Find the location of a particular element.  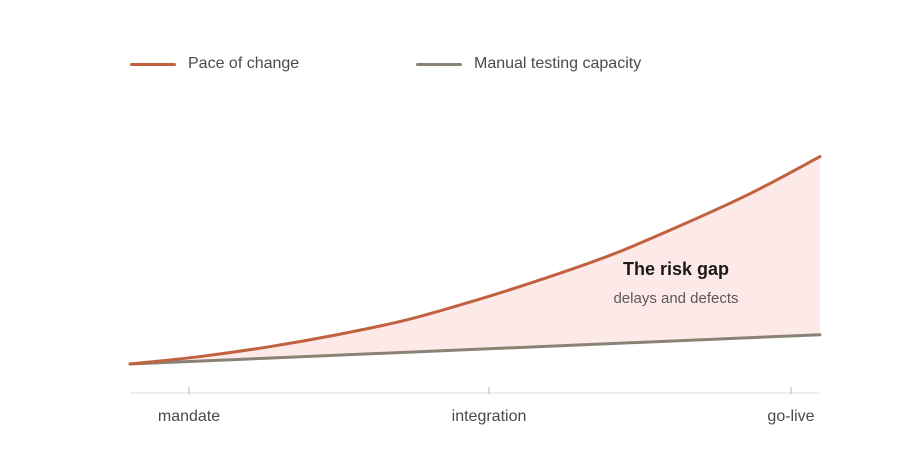

annotation-subtitle: delays and defects is located at coordinates (675, 298).